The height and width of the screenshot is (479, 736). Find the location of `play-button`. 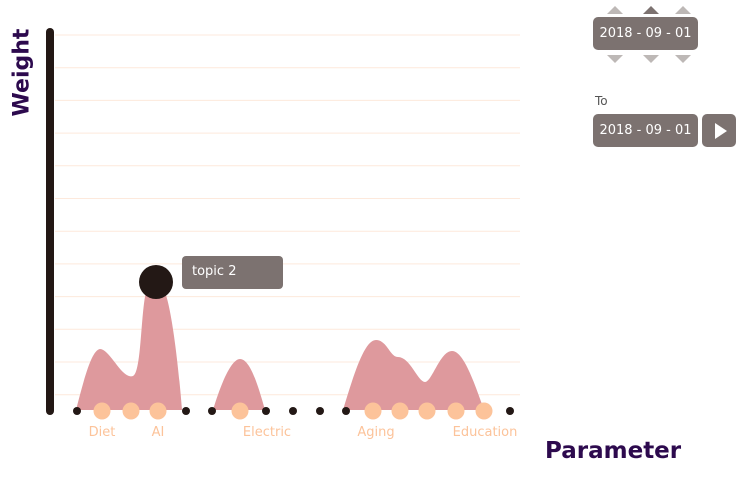

play-button is located at coordinates (719, 130).